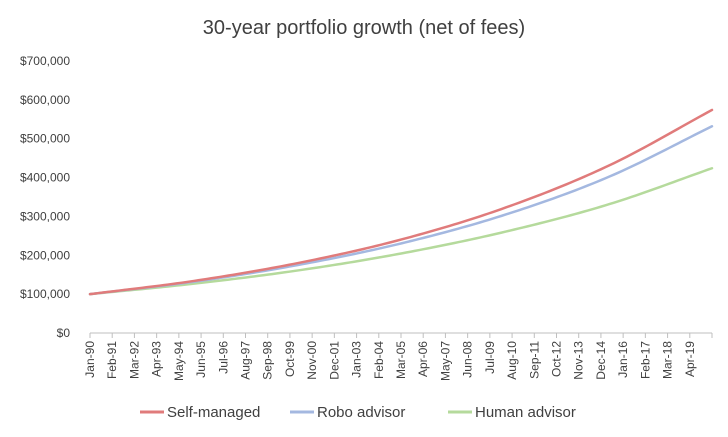  I want to click on x-tick-label: Apr-19, so click(690, 359).